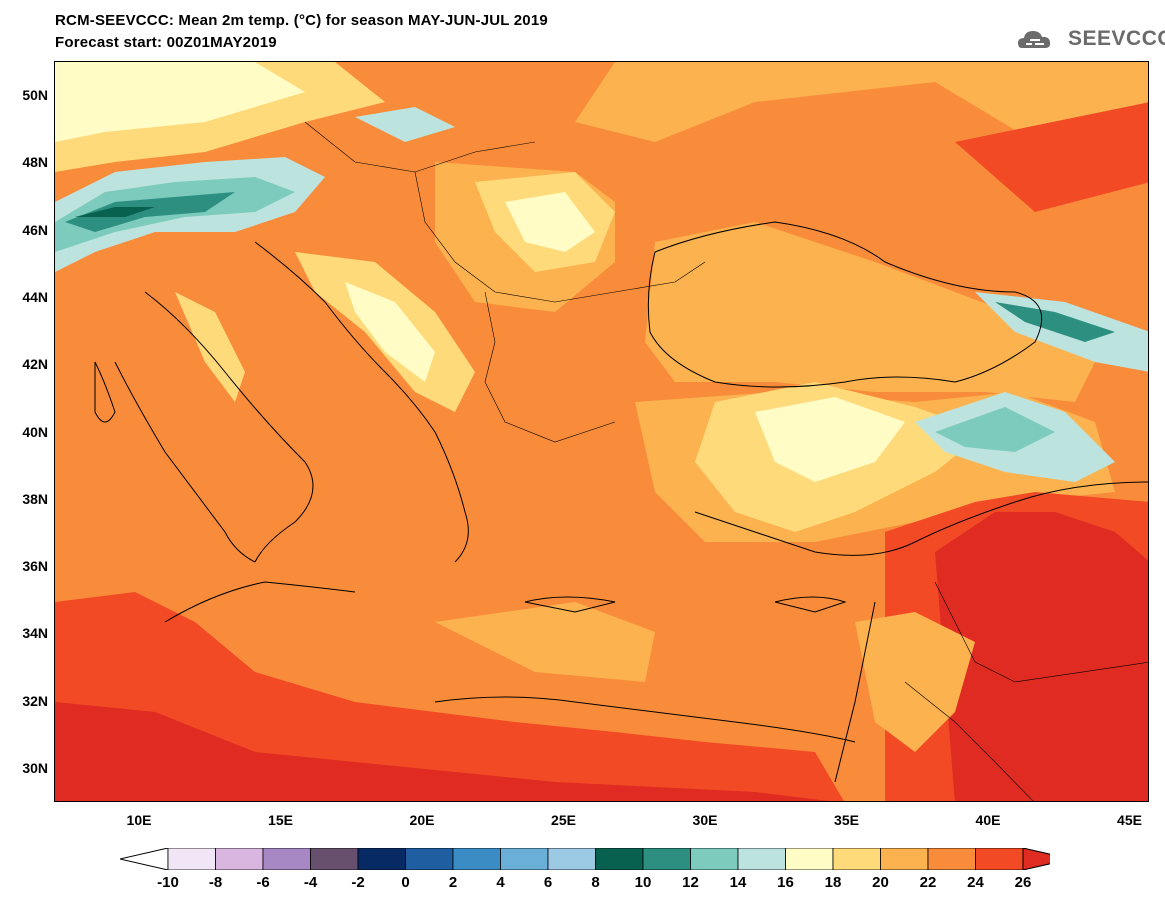 This screenshot has width=1165, height=907. Describe the element at coordinates (35, 566) in the screenshot. I see `latitude-label: 36N` at that location.